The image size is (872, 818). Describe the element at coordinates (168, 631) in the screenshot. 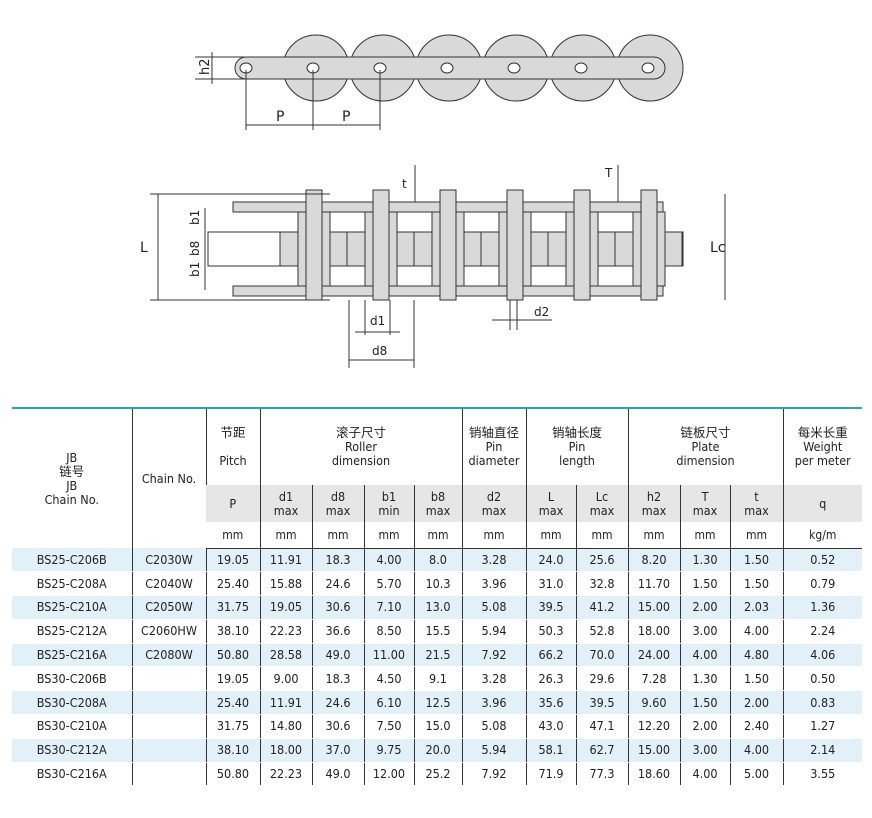

I see `table-cell: C2060HW` at that location.